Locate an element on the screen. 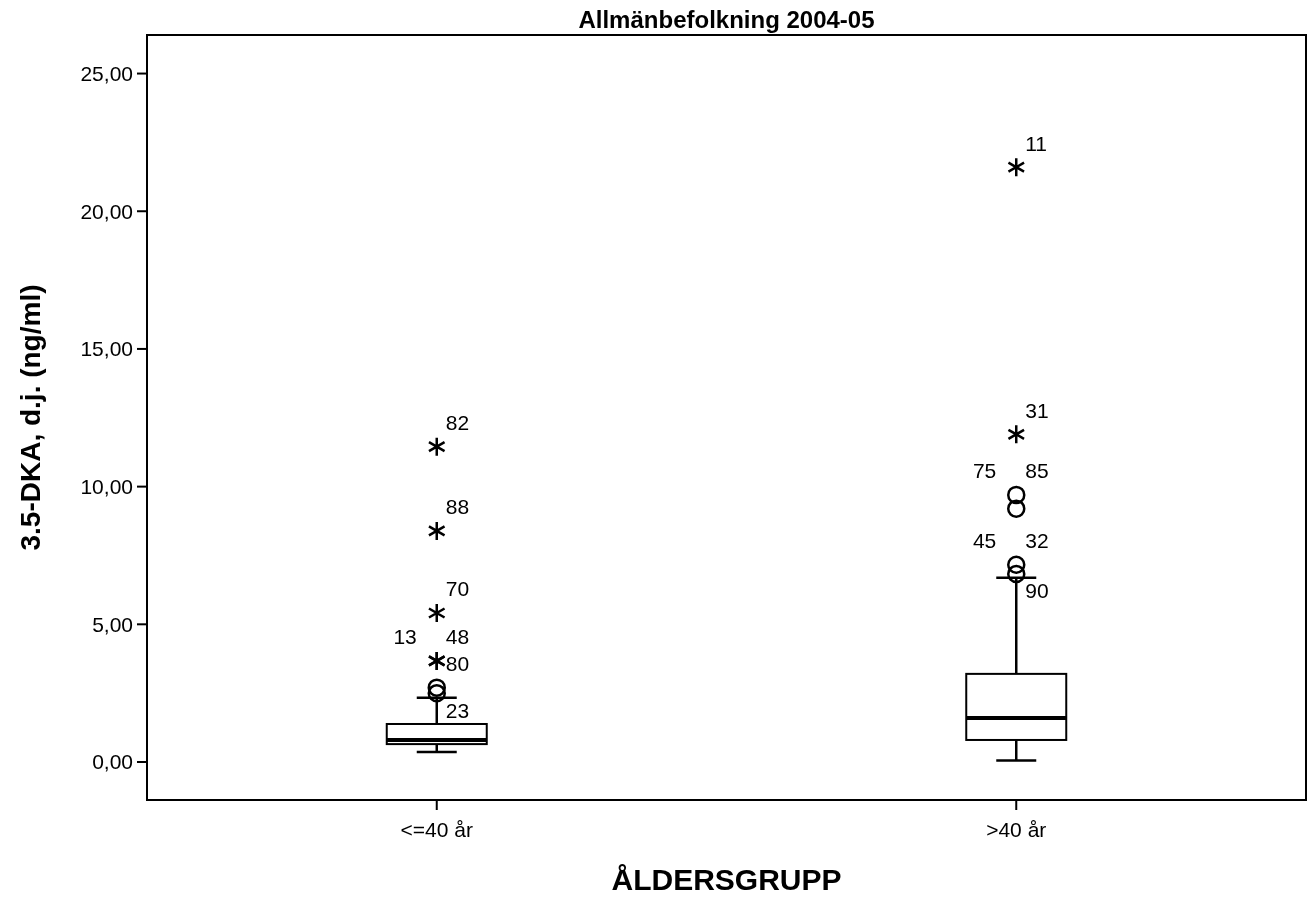 The height and width of the screenshot is (906, 1314). annotation: 82 is located at coordinates (457, 423).